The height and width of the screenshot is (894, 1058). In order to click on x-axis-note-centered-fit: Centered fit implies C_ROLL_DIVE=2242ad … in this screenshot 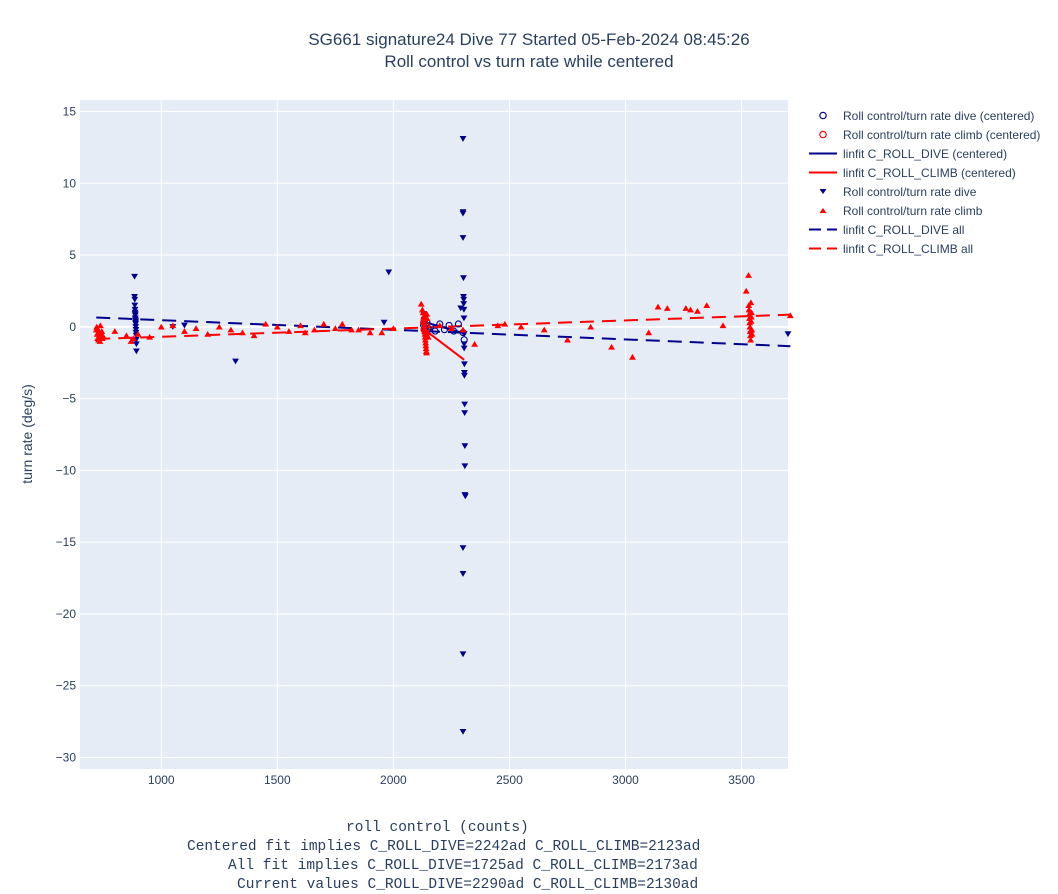, I will do `click(444, 847)`.